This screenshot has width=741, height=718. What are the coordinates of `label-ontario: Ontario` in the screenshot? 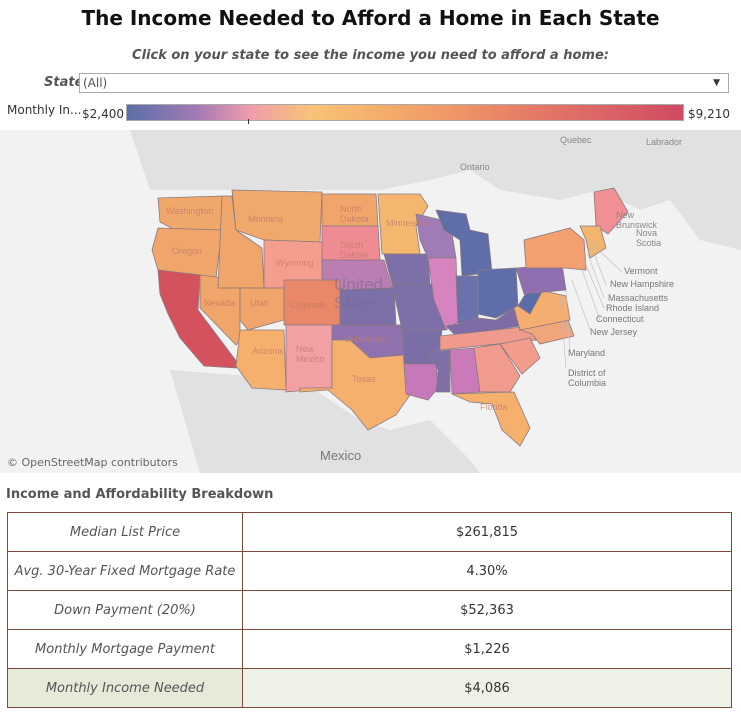 It's located at (475, 167).